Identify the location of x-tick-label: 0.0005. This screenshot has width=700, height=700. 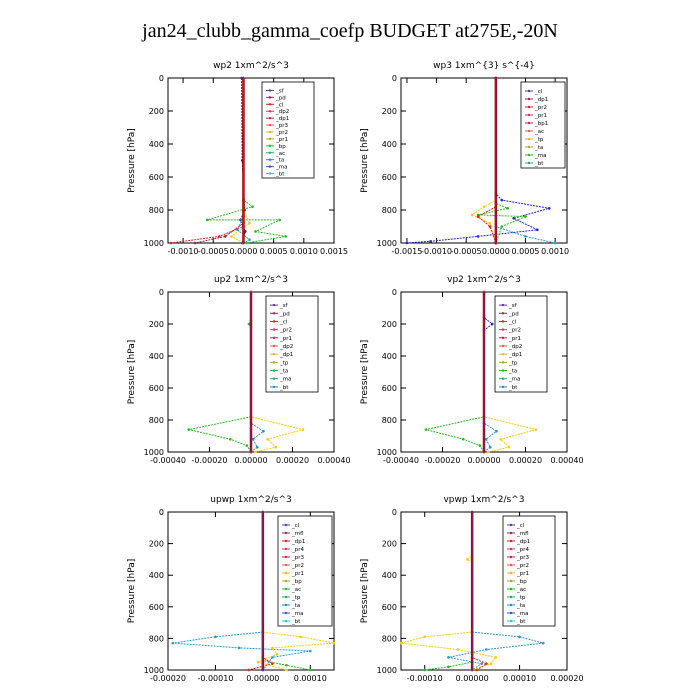
(274, 251).